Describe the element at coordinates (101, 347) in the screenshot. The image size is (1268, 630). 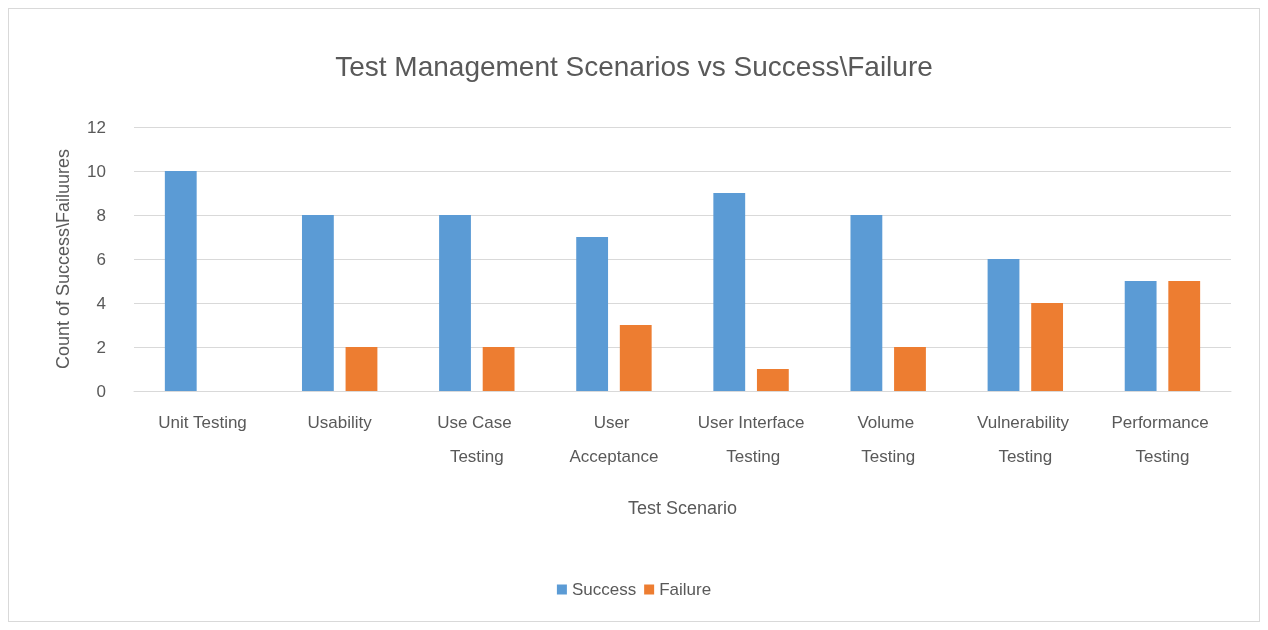
I see `y-tick-label: 2` at that location.